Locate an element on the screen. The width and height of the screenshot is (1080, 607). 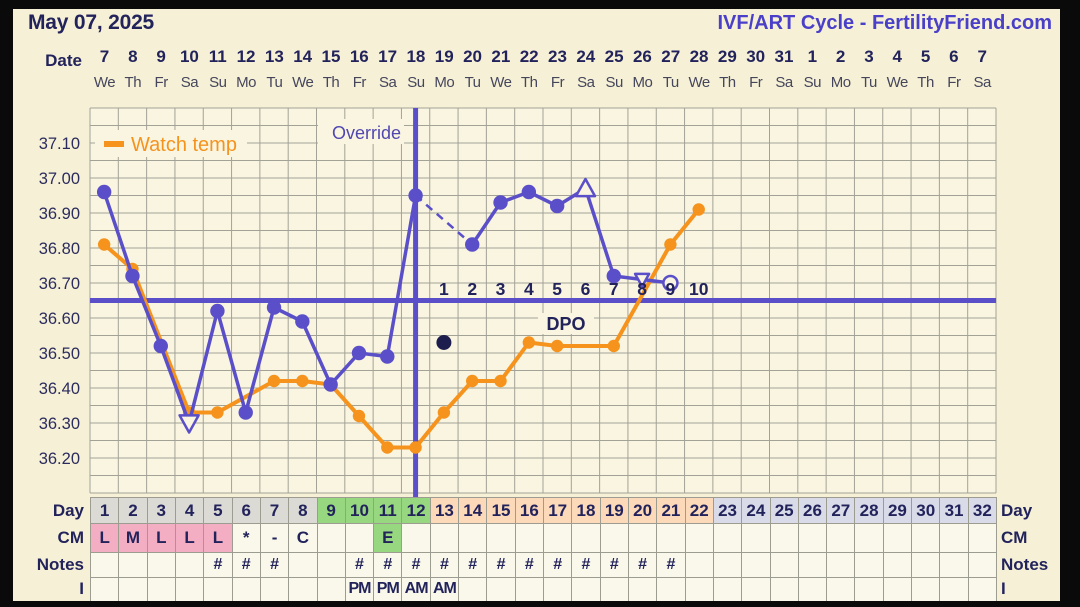
day-cell-12: 12 is located at coordinates (416, 510).